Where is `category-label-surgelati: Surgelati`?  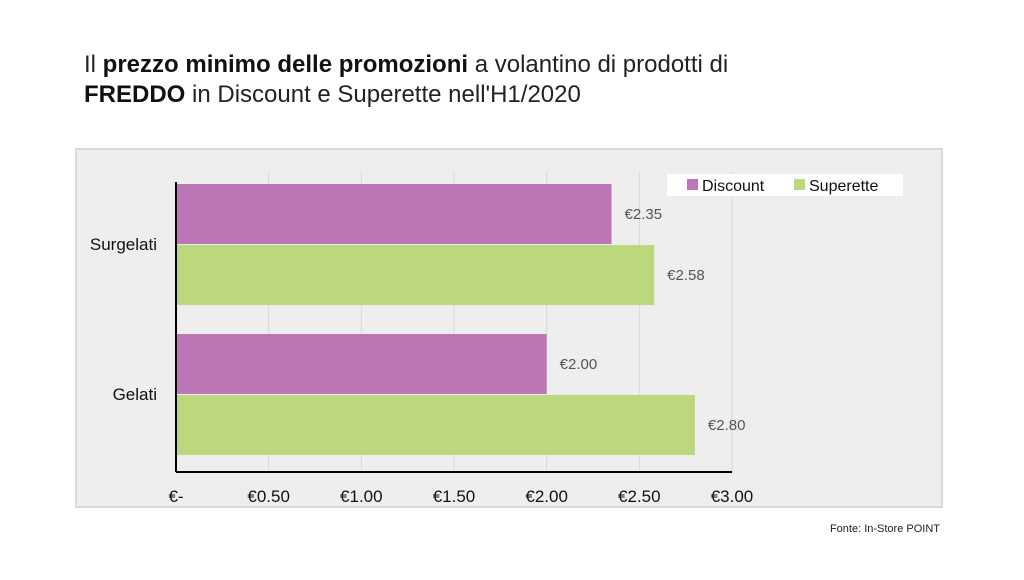 category-label-surgelati: Surgelati is located at coordinates (123, 244).